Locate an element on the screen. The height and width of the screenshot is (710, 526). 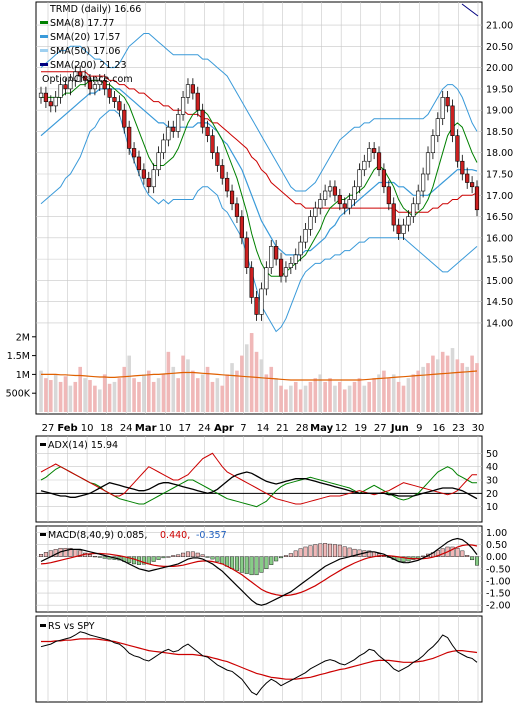
legend-swatch-sma200 is located at coordinates (44, 64).